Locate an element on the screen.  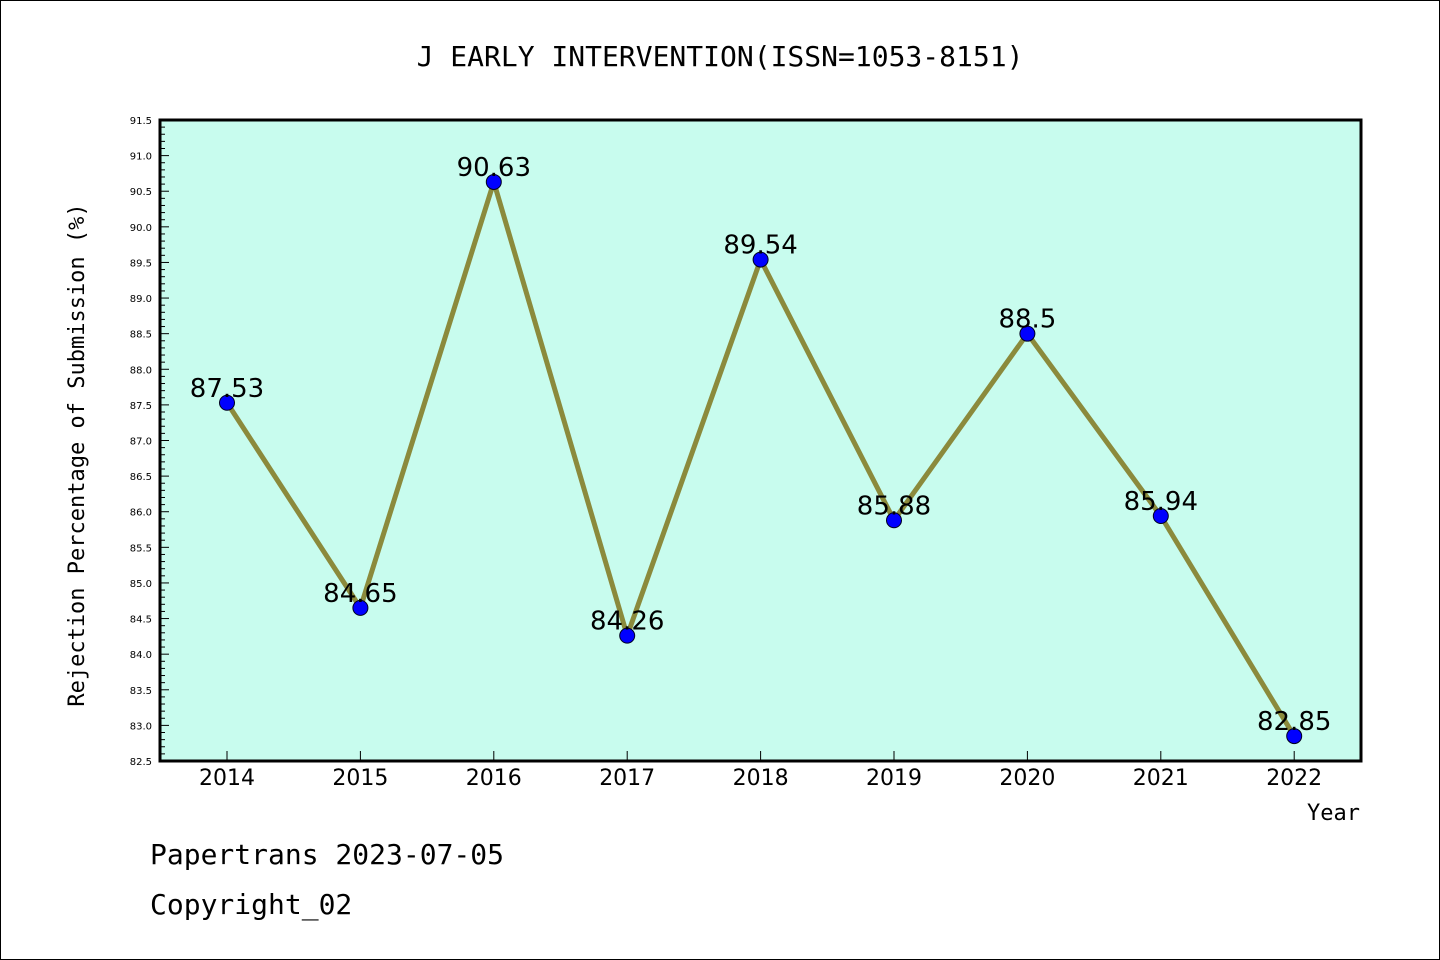
y-tick-label: 89.5 is located at coordinates (141, 263).